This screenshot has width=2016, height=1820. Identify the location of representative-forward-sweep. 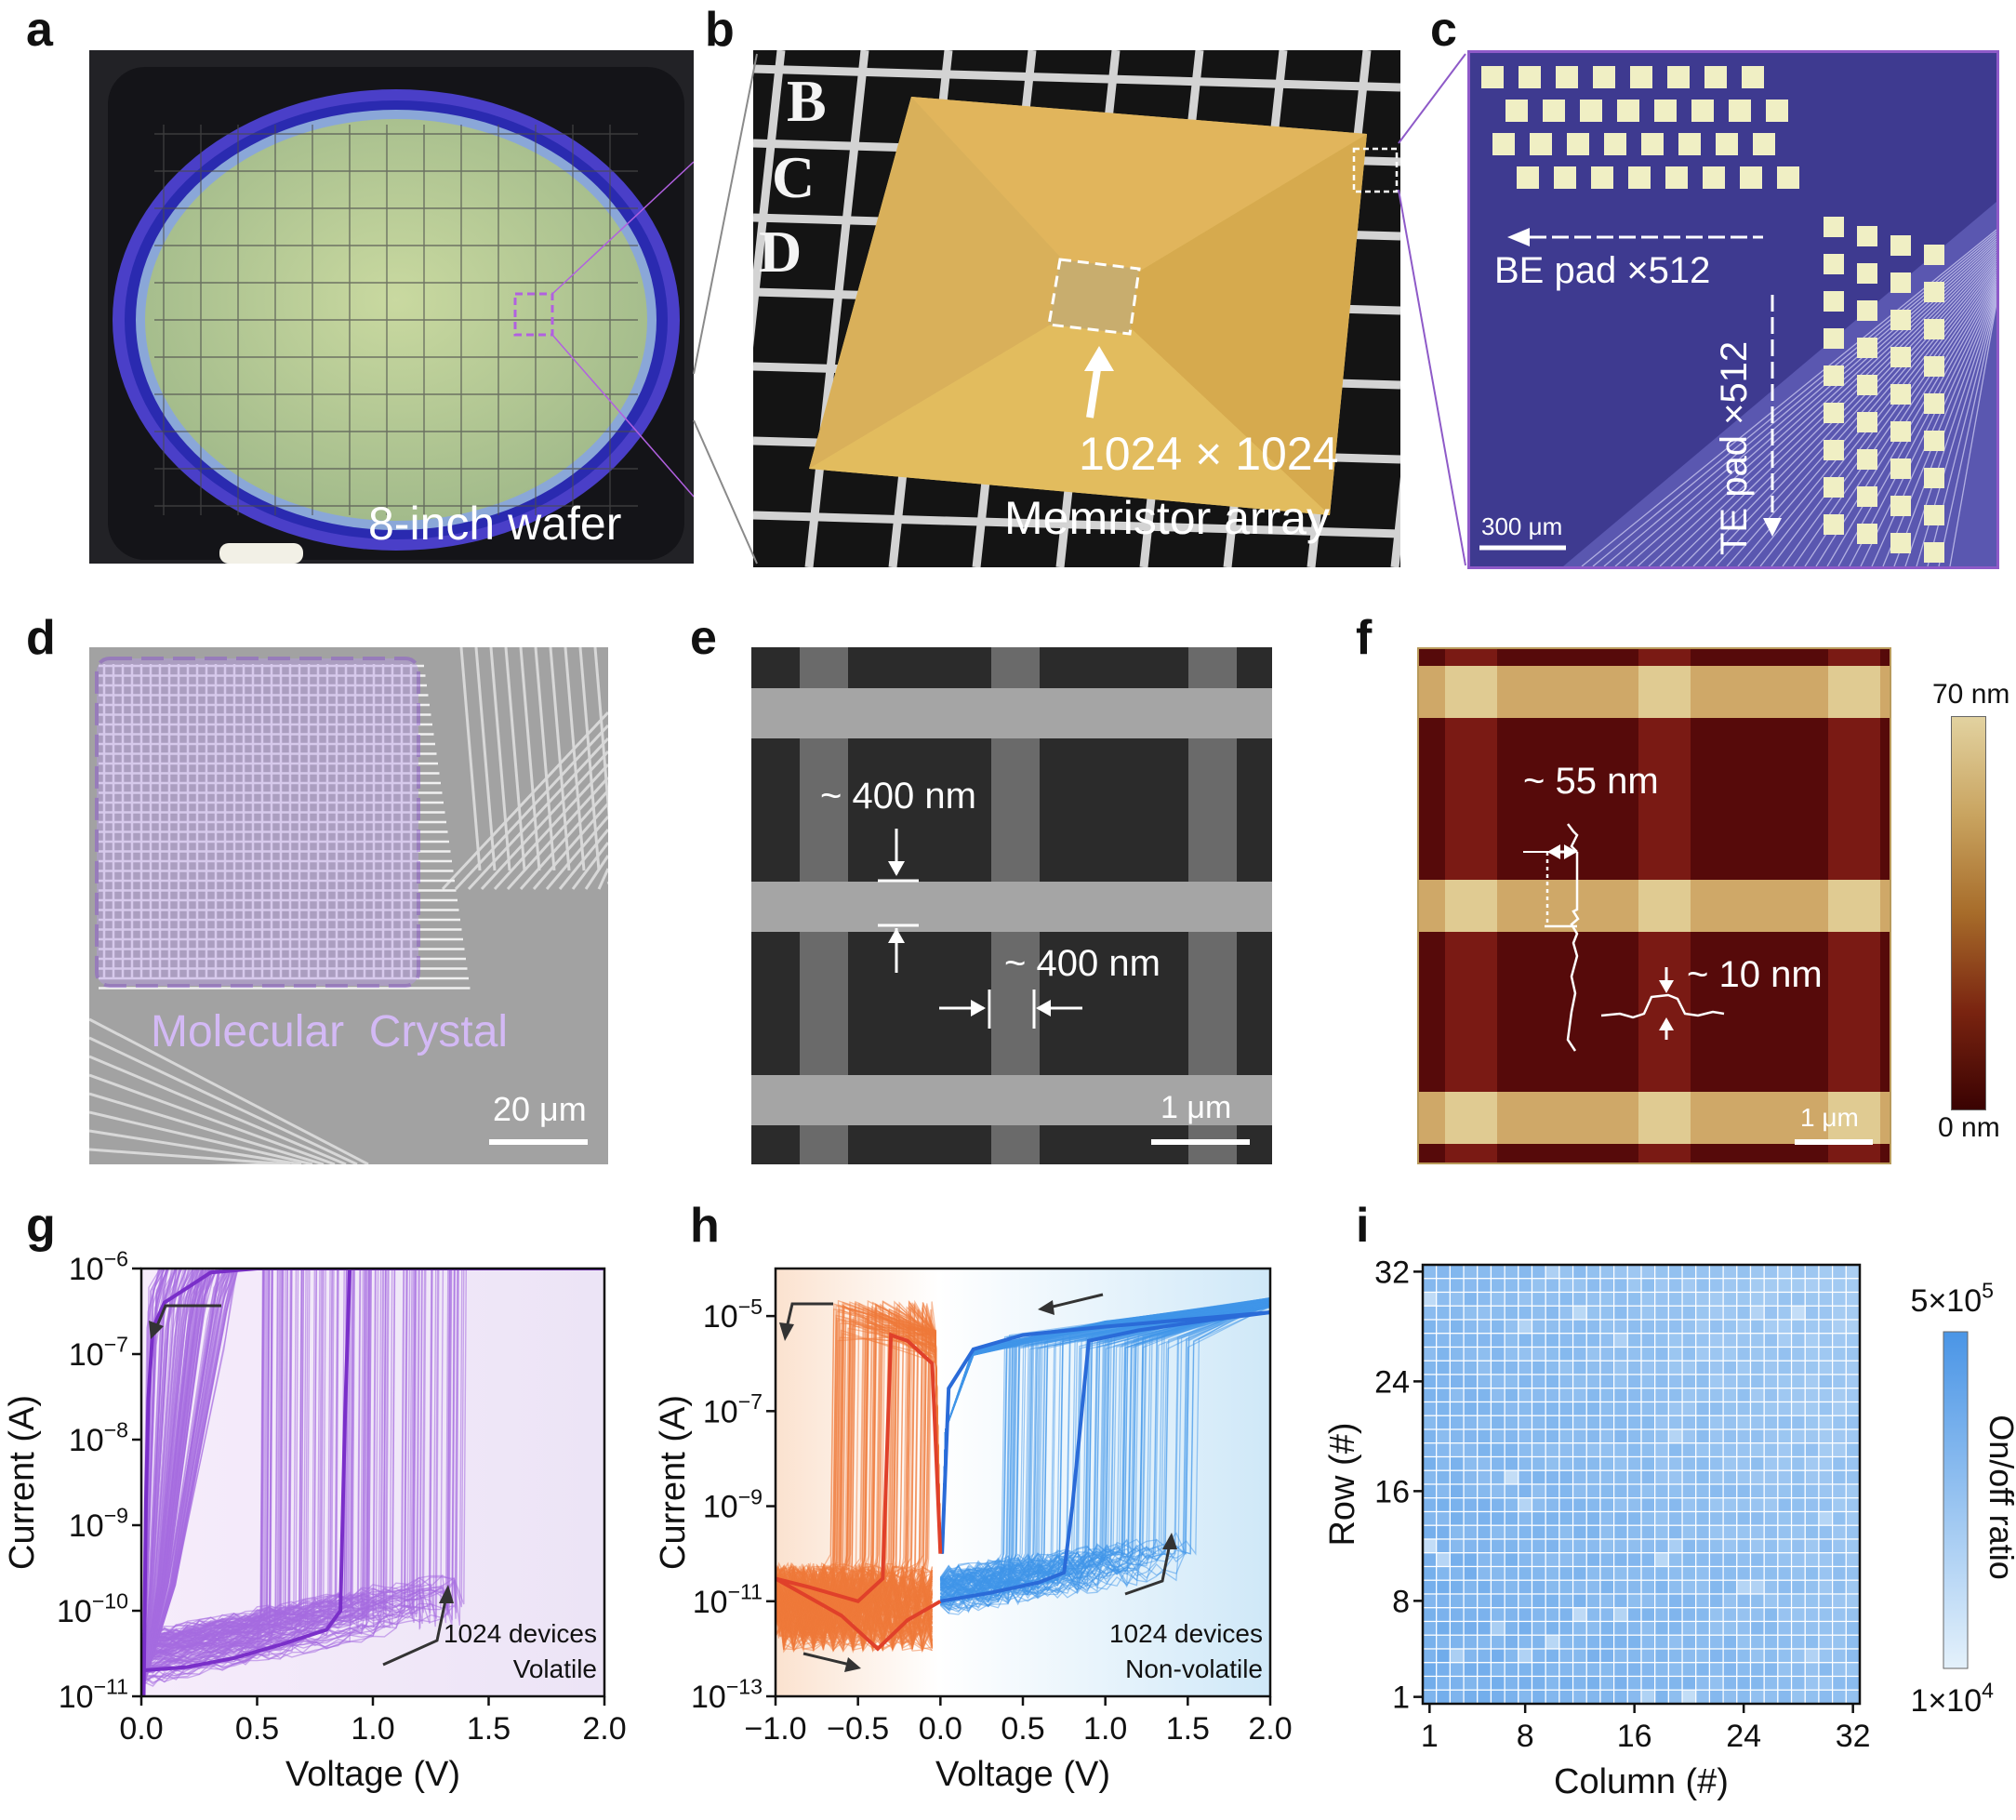
(372, 1471).